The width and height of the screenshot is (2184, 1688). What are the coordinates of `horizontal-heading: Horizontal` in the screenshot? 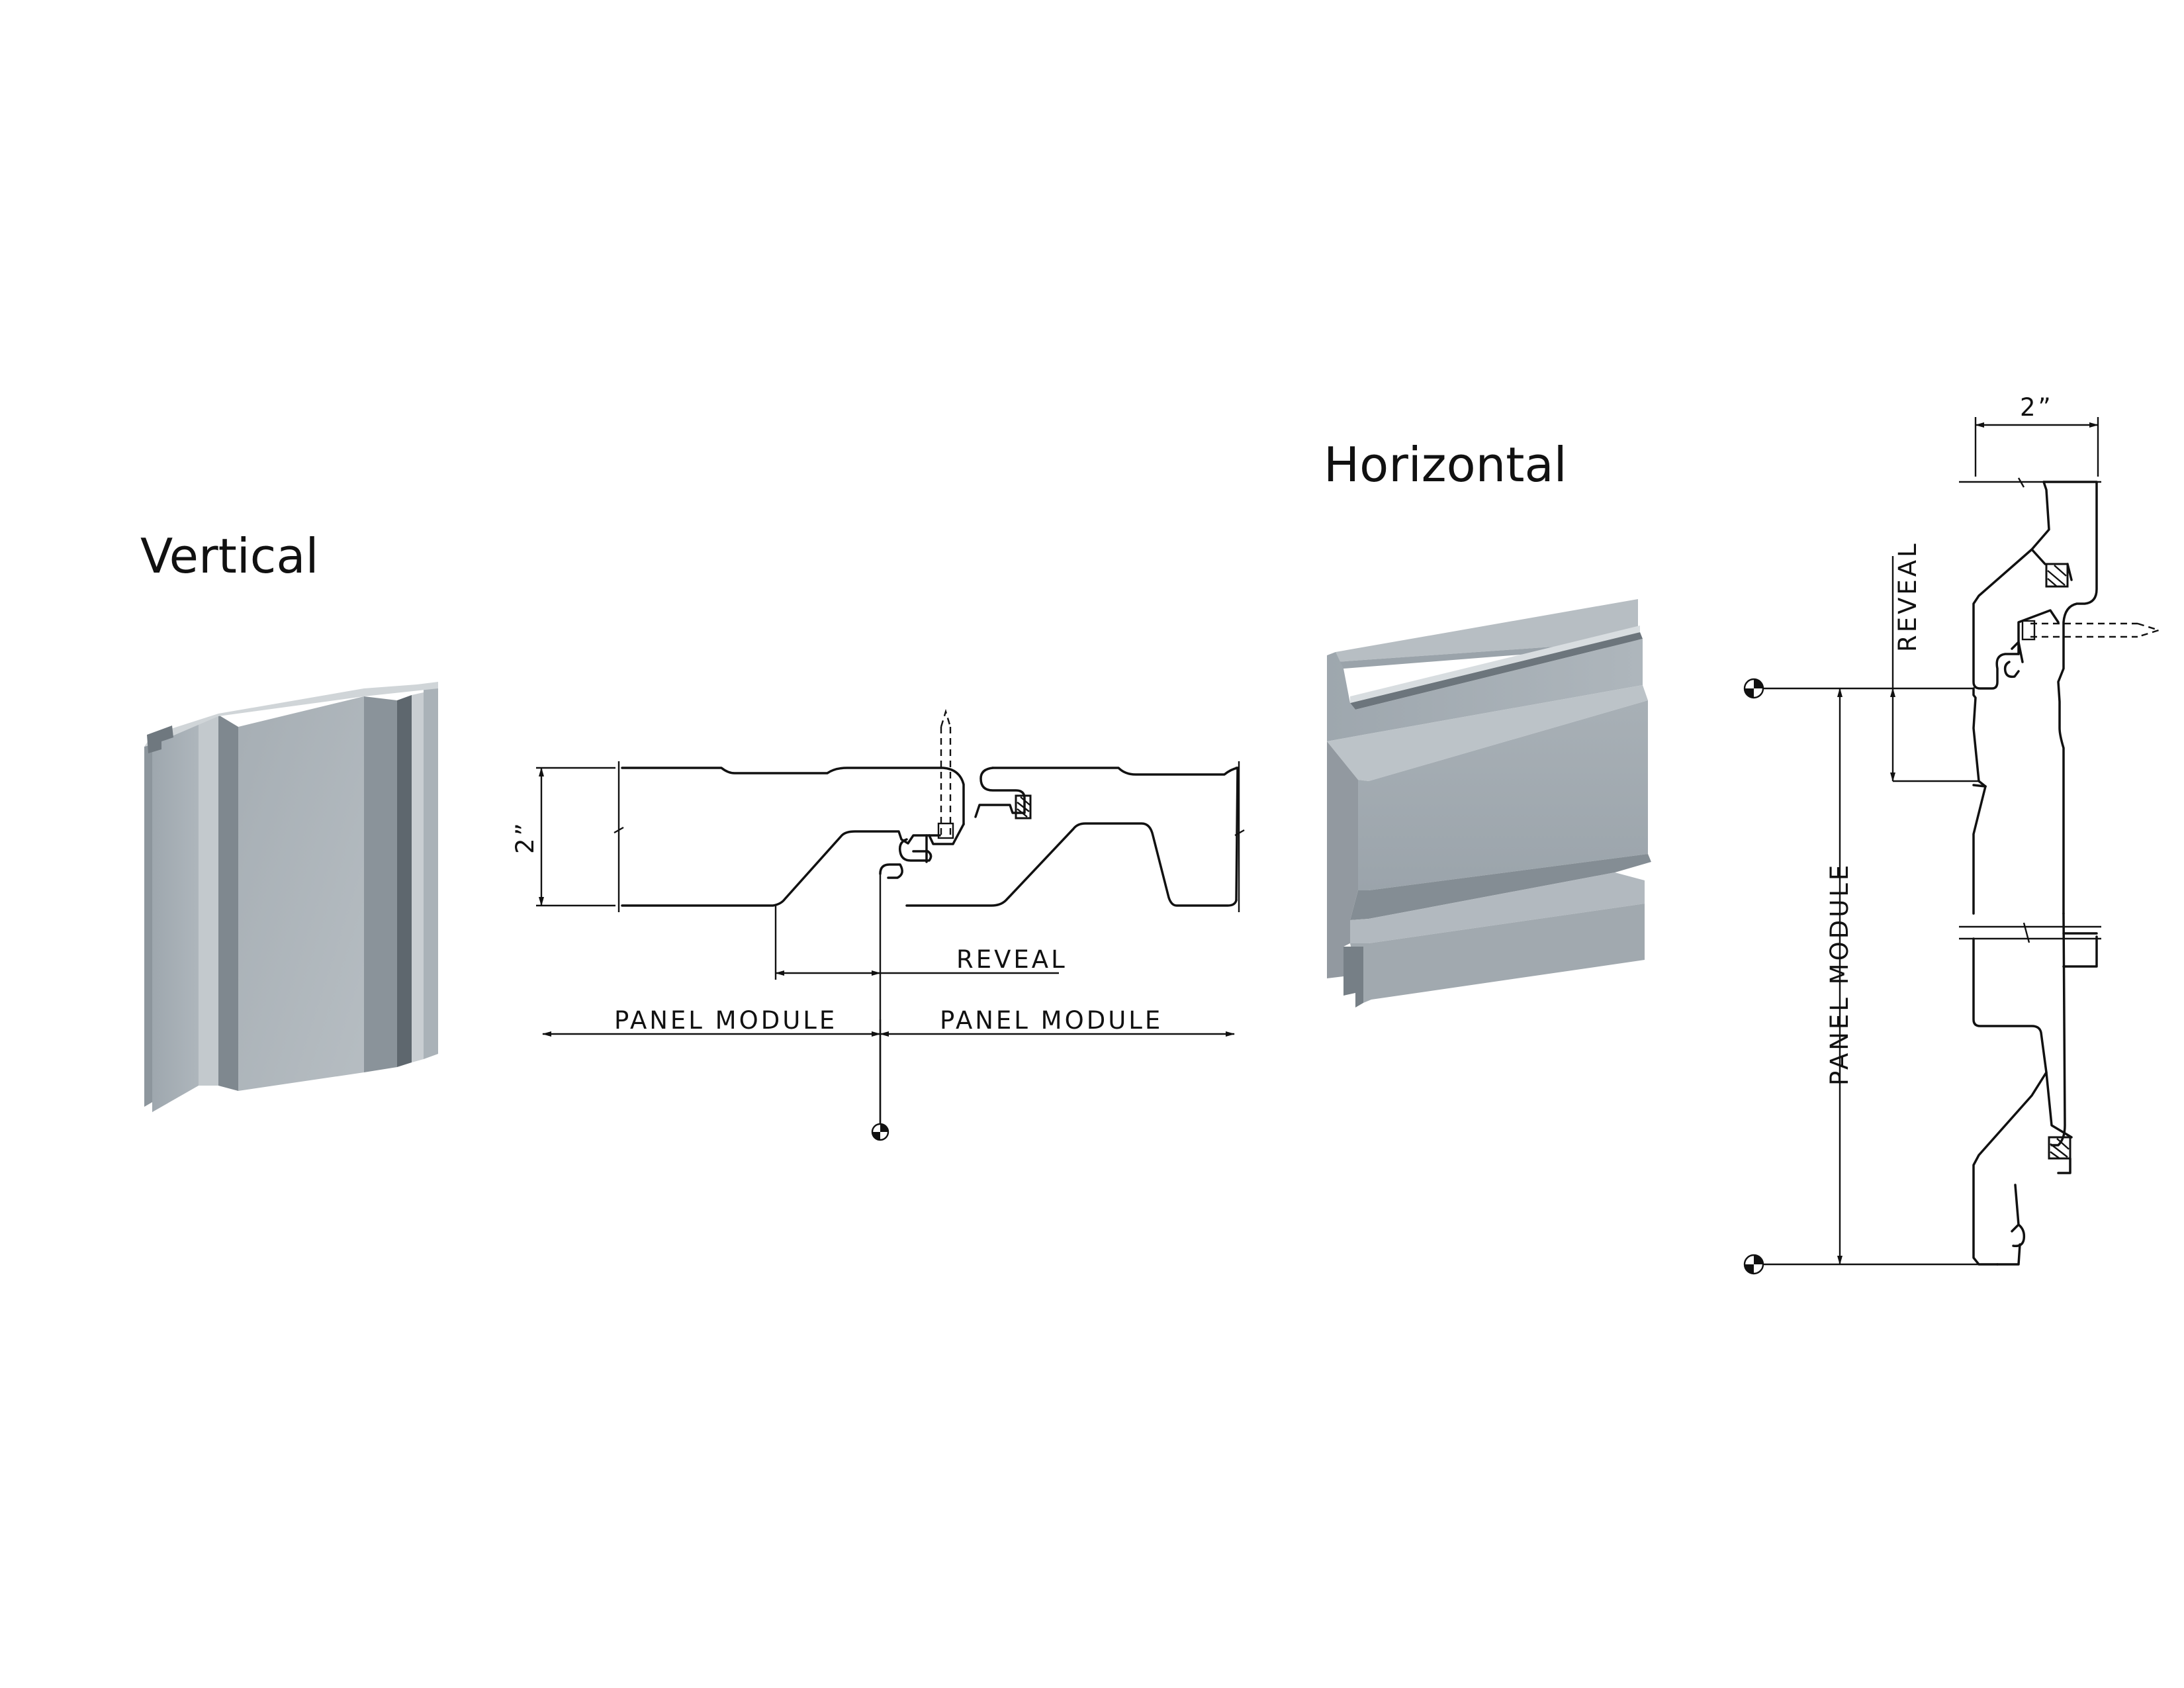 It's located at (1445, 464).